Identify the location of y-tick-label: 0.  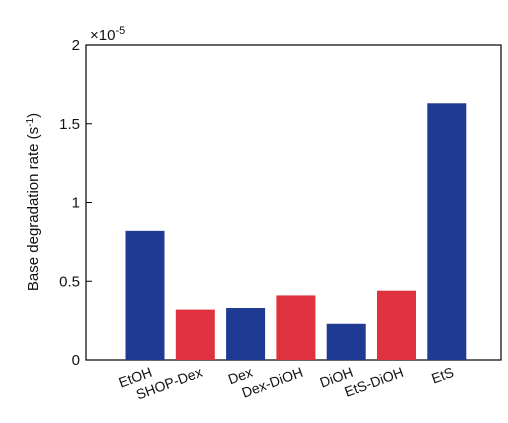
(76, 360).